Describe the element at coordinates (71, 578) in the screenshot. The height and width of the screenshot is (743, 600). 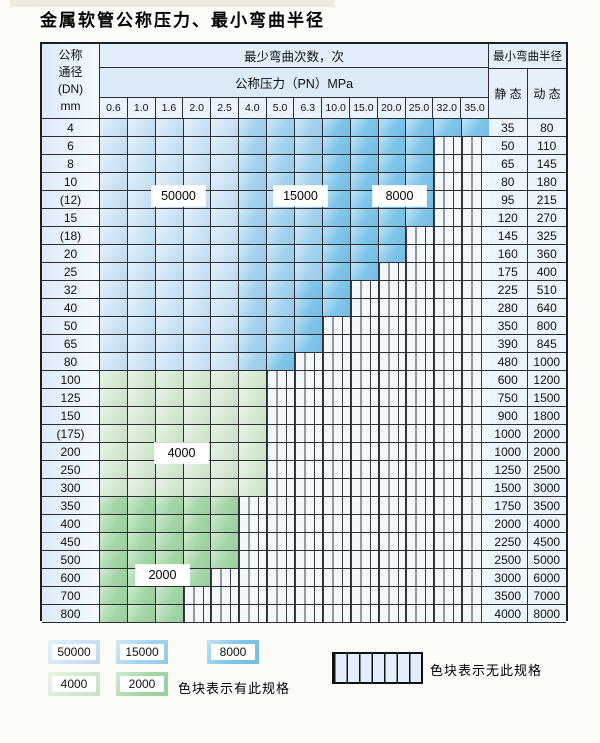
I see `dn-cell: 600` at that location.